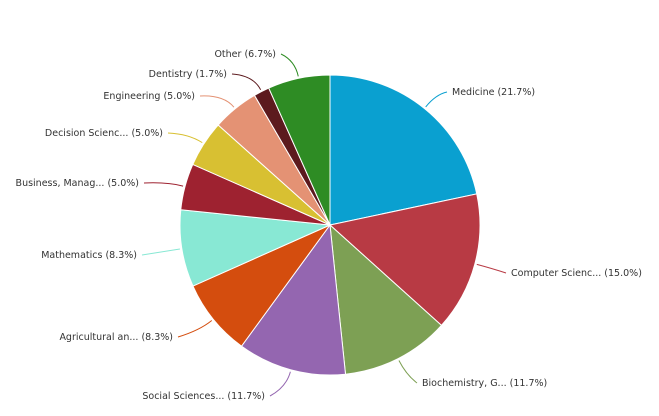 The height and width of the screenshot is (416, 659). I want to click on leader-line-engineering, so click(217, 101).